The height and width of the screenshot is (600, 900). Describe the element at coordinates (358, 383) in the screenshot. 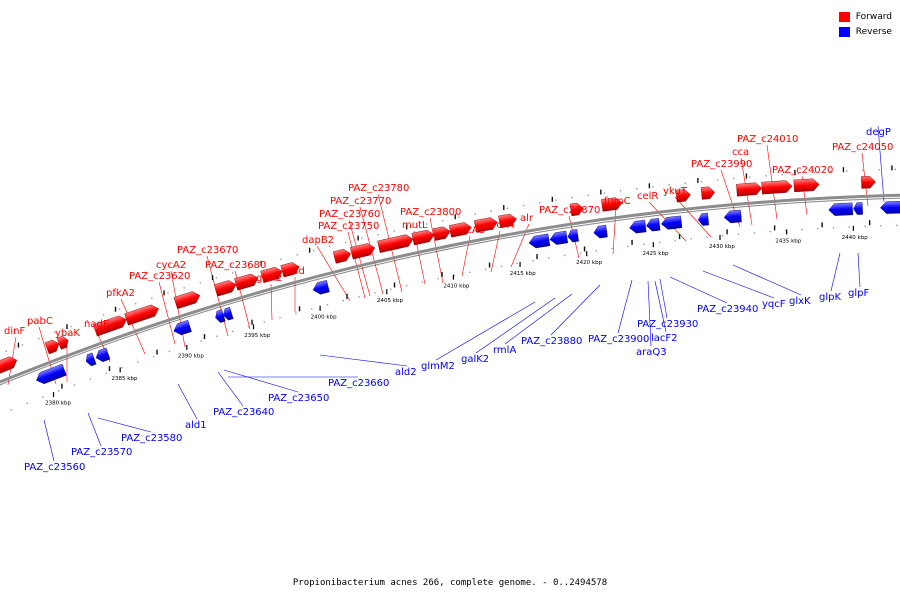

I see `reverse-gene-label: PAZ_c23660` at that location.